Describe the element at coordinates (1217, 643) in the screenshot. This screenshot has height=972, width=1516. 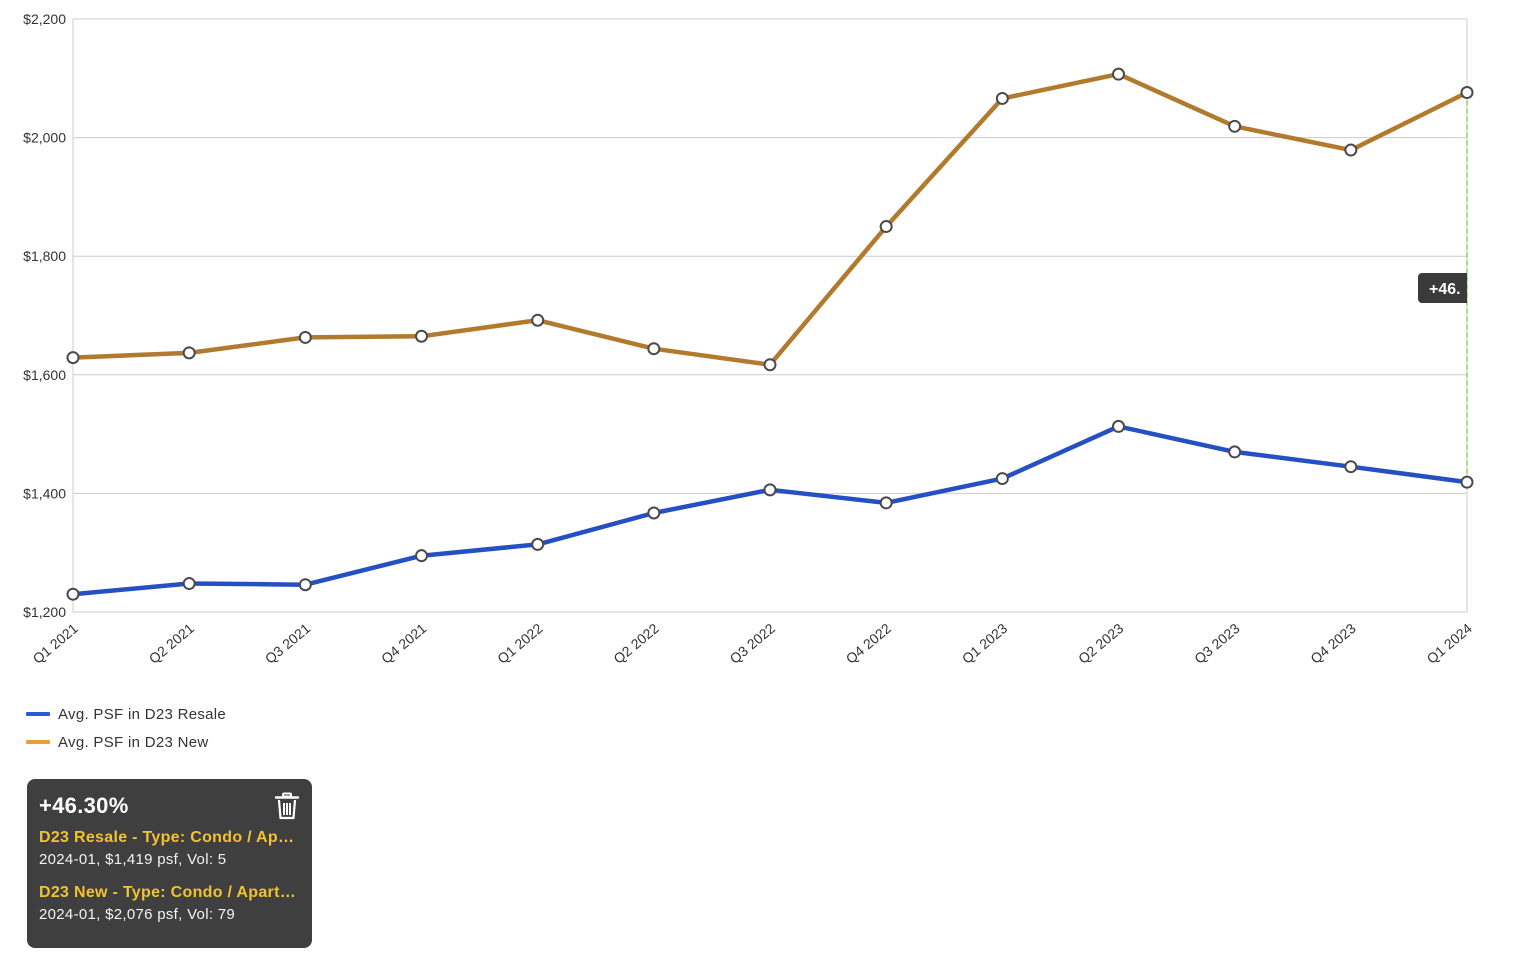
I see `x-tick-label: Q3 2023` at that location.